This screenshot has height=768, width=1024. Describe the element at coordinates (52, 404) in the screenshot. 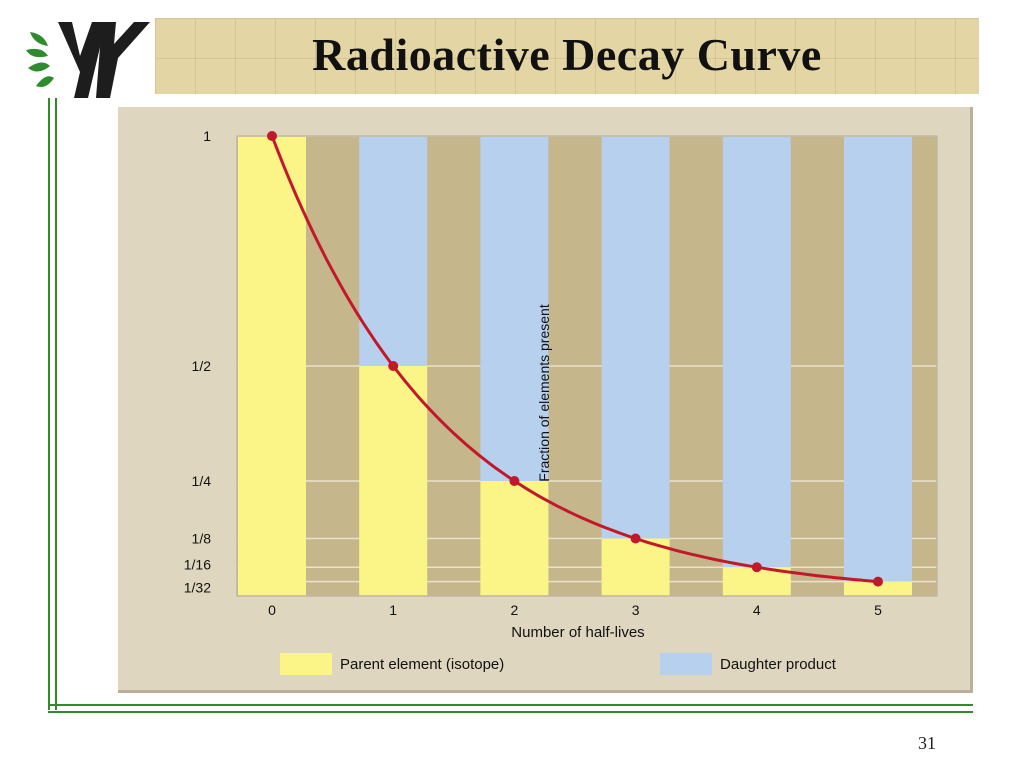

I see `frame-left-border` at that location.